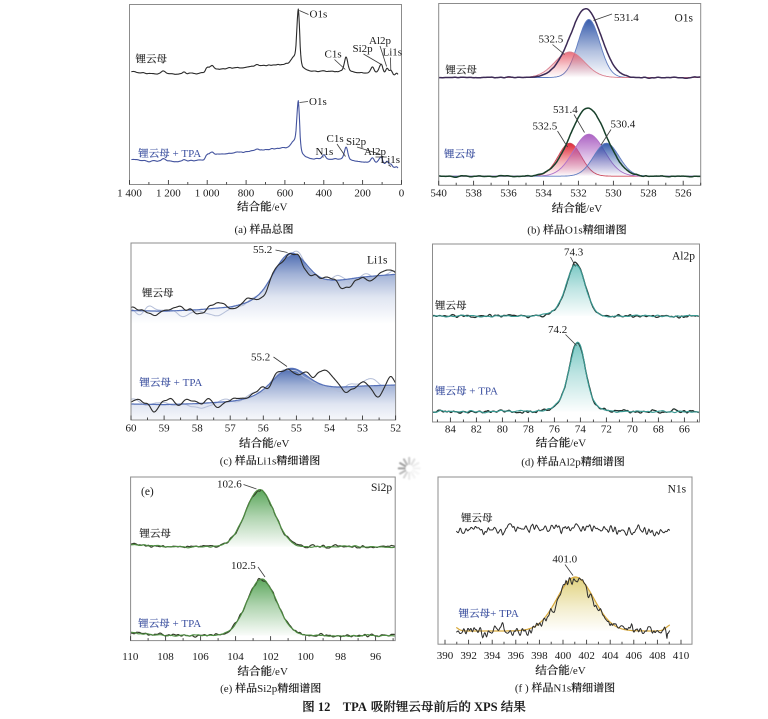  What do you see at coordinates (402, 194) in the screenshot?
I see `svg-text: 0` at bounding box center [402, 194].